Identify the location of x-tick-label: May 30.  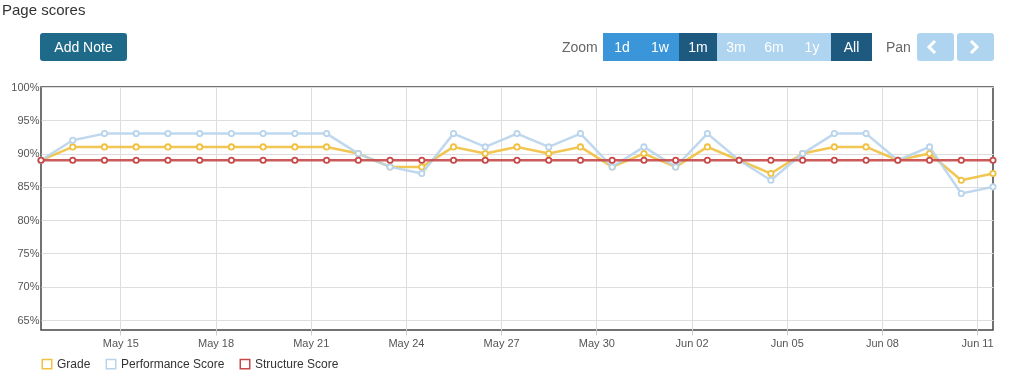
(596, 342).